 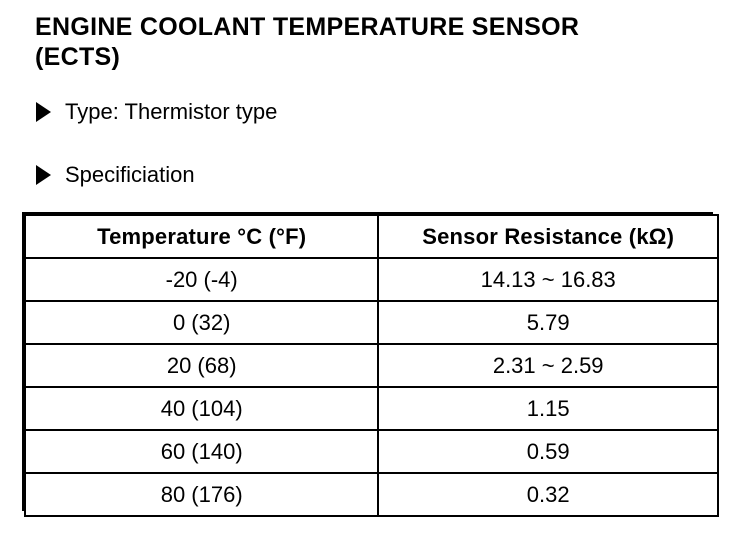 What do you see at coordinates (393, 42) in the screenshot?
I see `page-title: ENGINE COOLANT TEMPERATURE SENSOR (ECTS)` at bounding box center [393, 42].